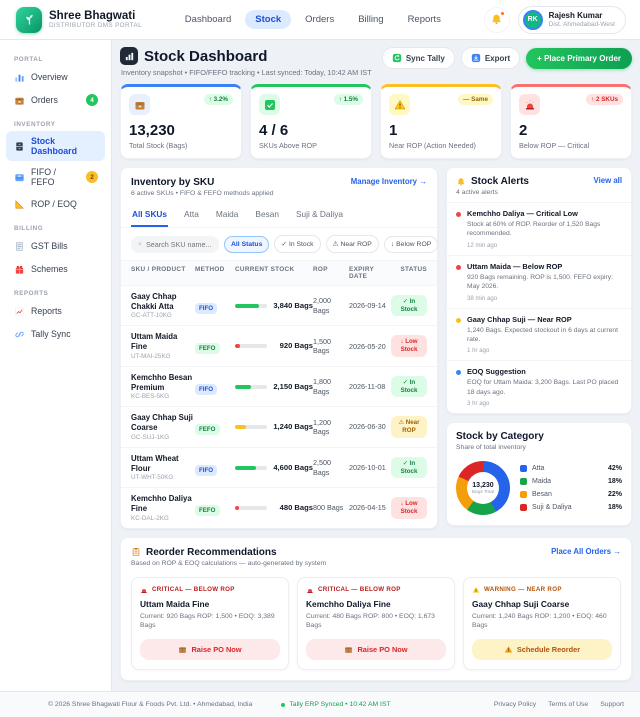 This screenshot has width=640, height=717. What do you see at coordinates (475, 58) in the screenshot?
I see `download-icon` at bounding box center [475, 58].